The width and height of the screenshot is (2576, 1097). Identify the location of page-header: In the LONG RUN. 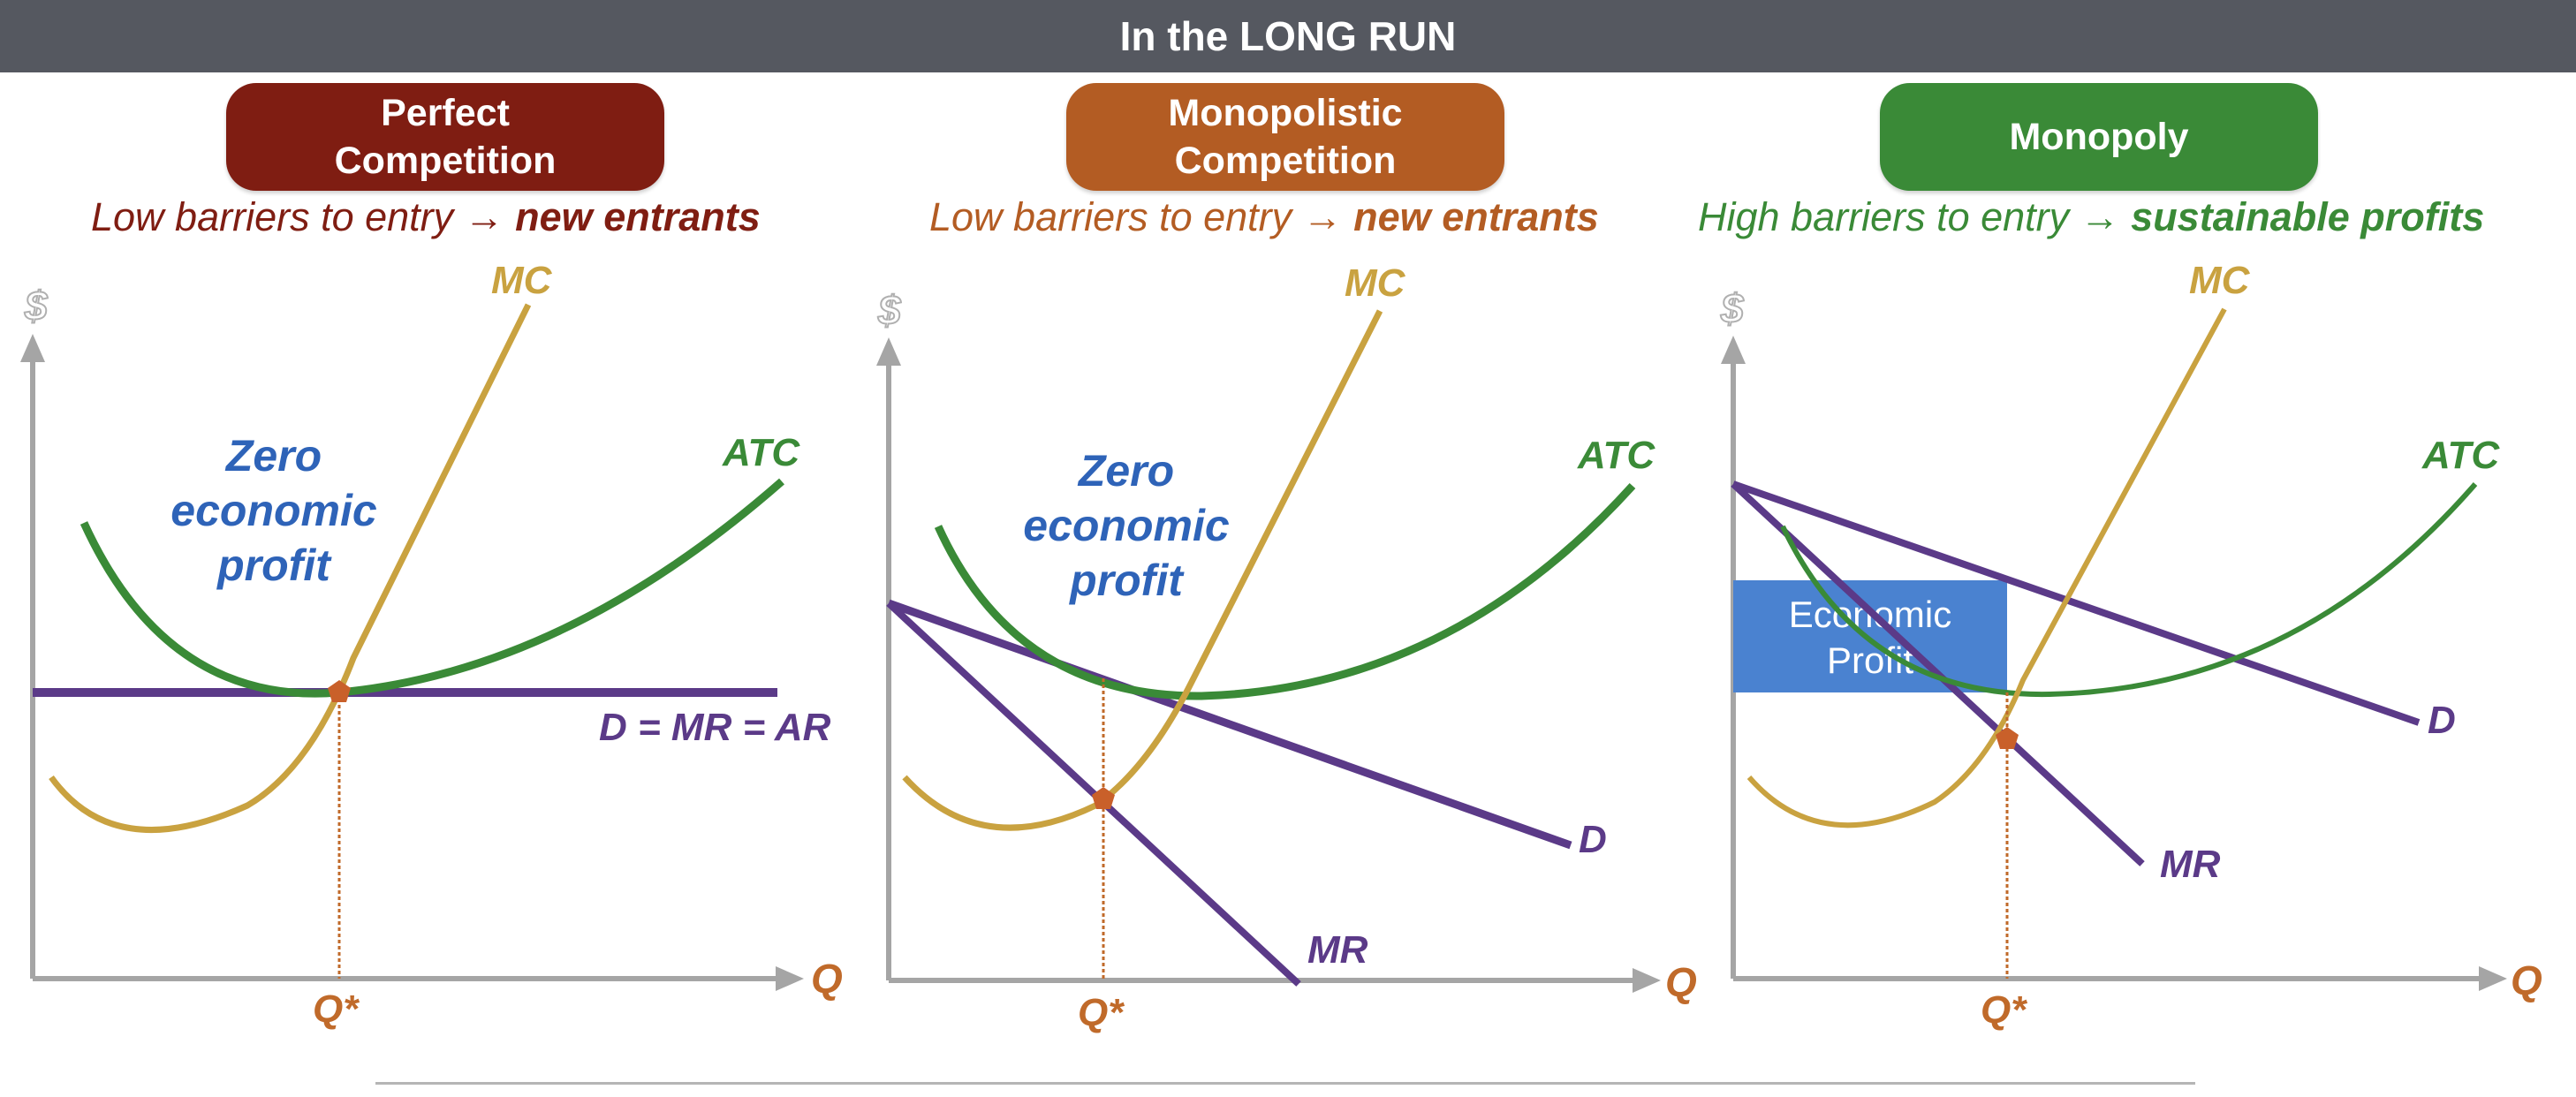
(1288, 36).